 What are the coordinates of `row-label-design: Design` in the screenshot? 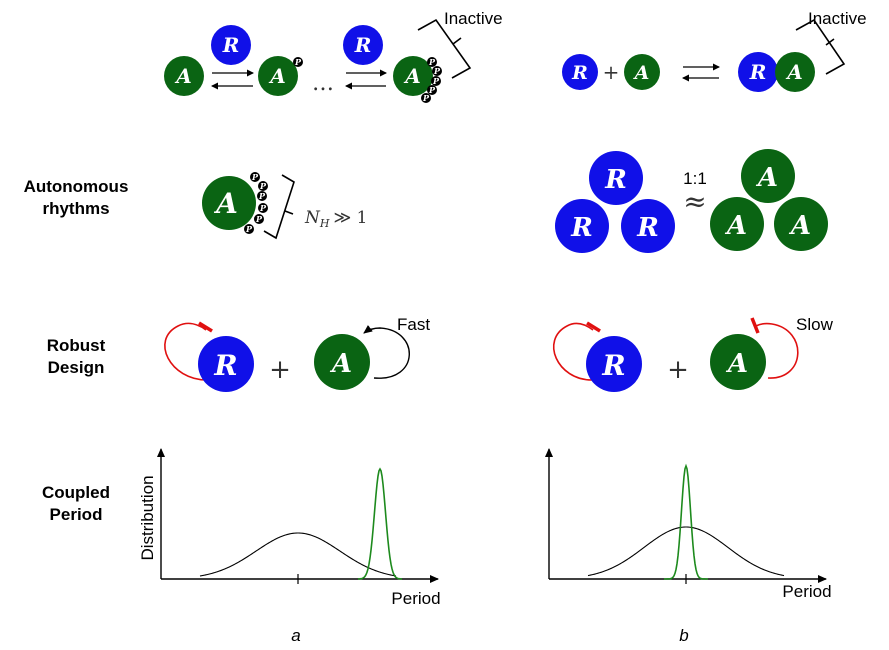 It's located at (76, 367).